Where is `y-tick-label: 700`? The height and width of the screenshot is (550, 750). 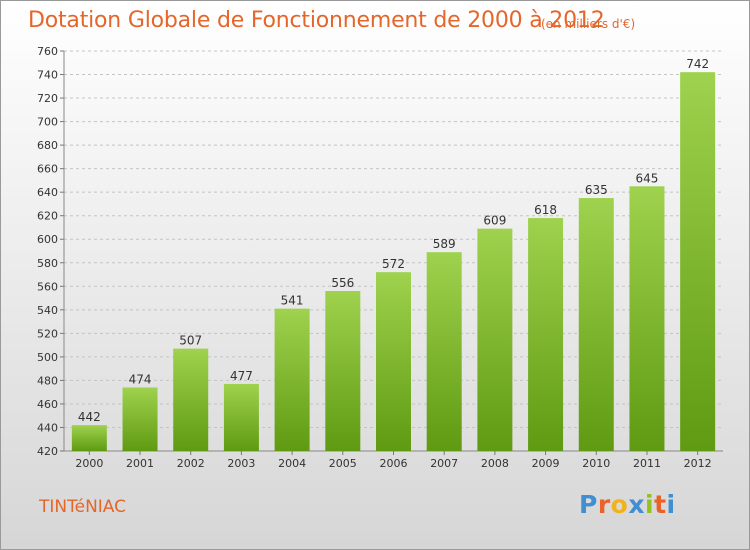 y-tick-label: 700 is located at coordinates (47, 122).